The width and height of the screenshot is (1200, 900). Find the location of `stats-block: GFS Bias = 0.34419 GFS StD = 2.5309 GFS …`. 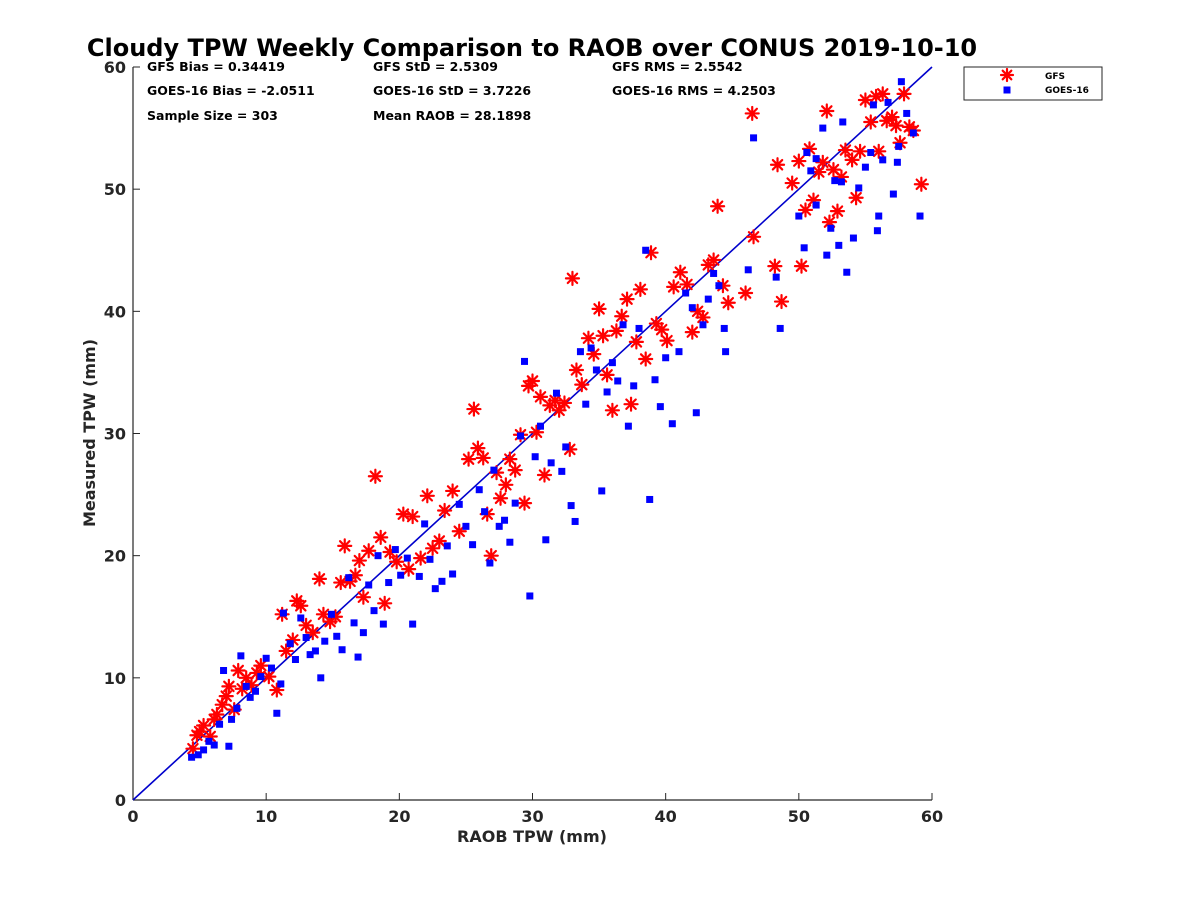

stats-block: GFS Bias = 0.34419 GFS StD = 2.5309 GFS … is located at coordinates (461, 91).